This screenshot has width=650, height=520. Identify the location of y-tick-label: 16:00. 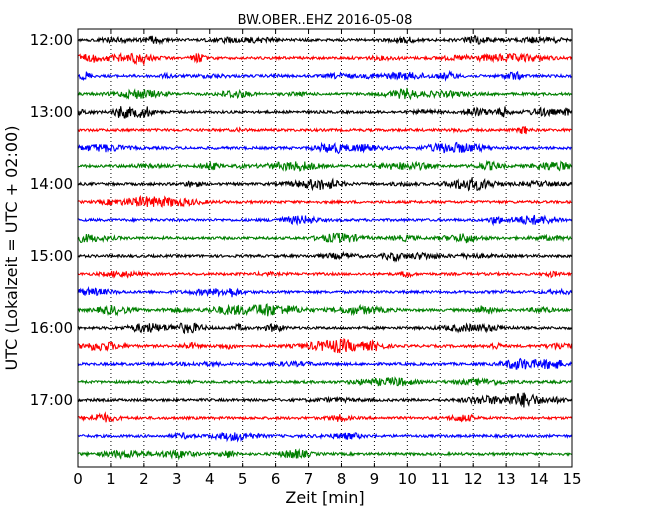
(51, 328).